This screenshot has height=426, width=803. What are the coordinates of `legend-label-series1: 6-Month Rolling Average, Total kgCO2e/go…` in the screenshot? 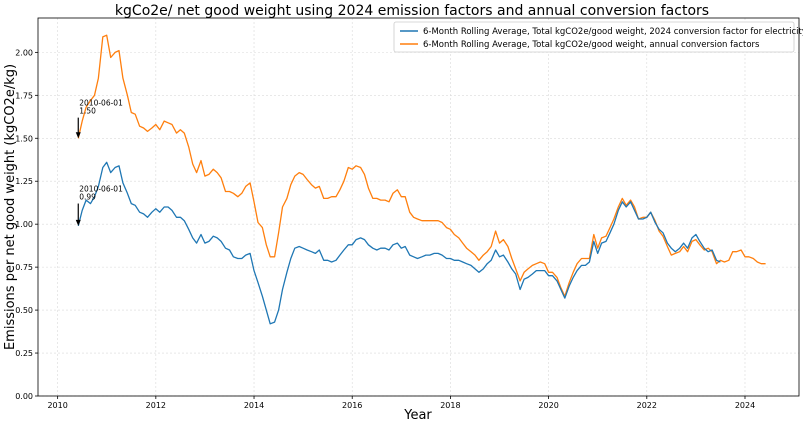 It's located at (613, 32).